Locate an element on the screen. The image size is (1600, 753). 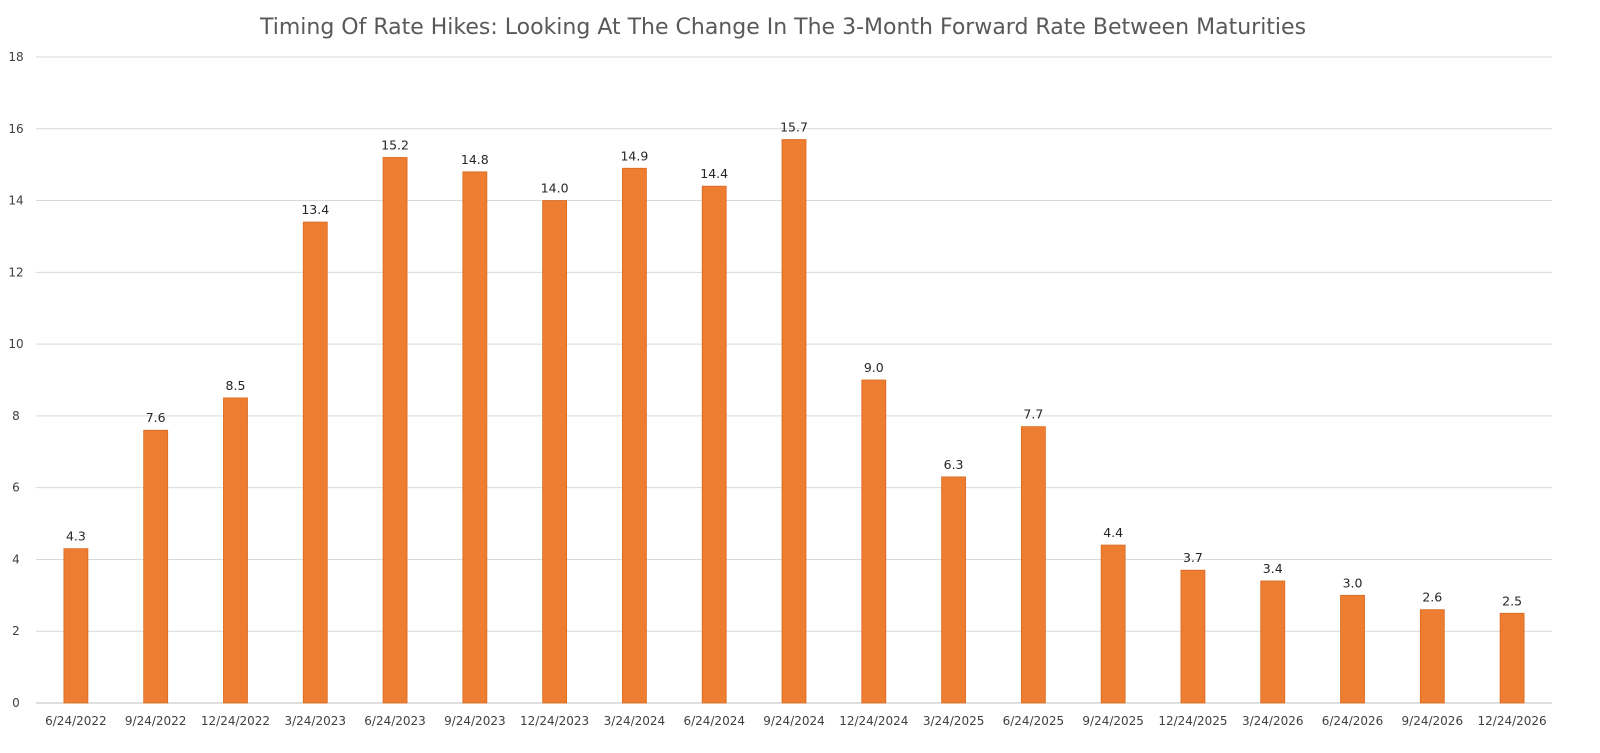
y-tick-label: 2 is located at coordinates (16, 631).